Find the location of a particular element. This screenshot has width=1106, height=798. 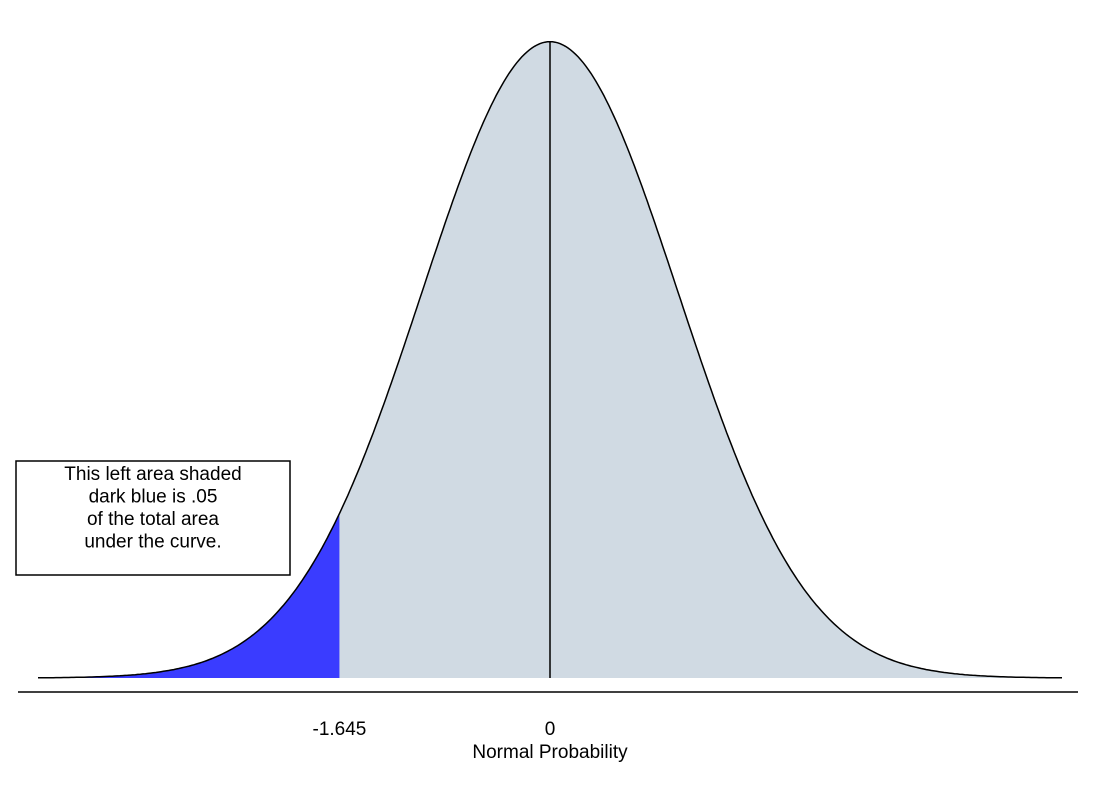

annotation-box is located at coordinates (153, 518).